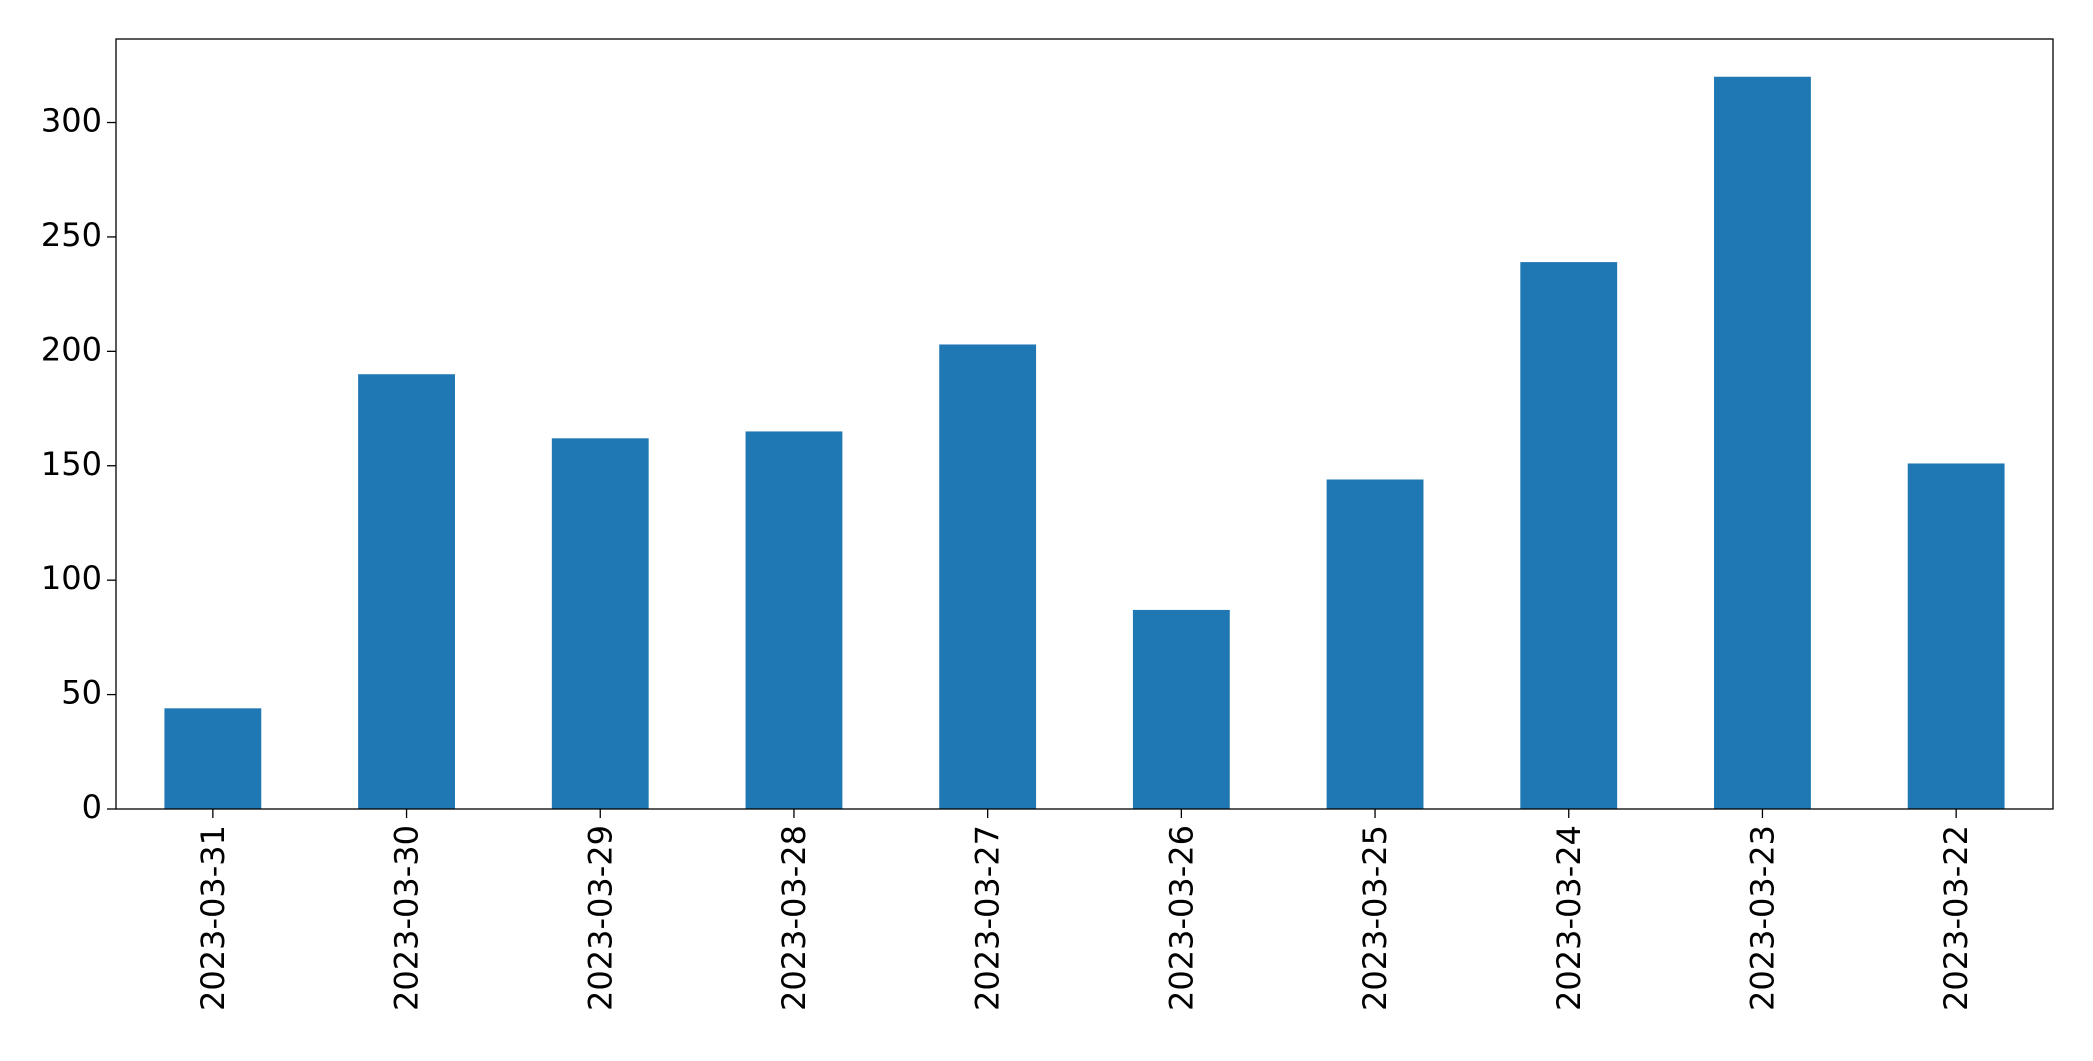 This screenshot has height=1061, width=2093. I want to click on x-tick-label: 2023-03-28, so click(794, 918).